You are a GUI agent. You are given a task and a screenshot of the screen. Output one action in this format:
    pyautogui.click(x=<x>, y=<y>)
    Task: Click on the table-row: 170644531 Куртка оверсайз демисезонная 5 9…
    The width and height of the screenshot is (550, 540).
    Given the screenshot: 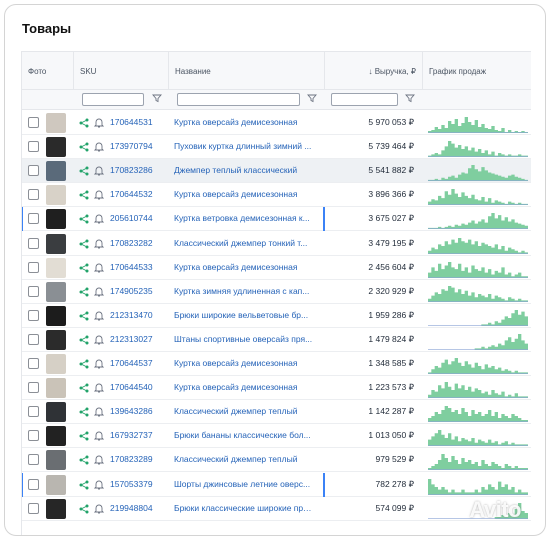 What is the action you would take?
    pyautogui.click(x=276, y=123)
    